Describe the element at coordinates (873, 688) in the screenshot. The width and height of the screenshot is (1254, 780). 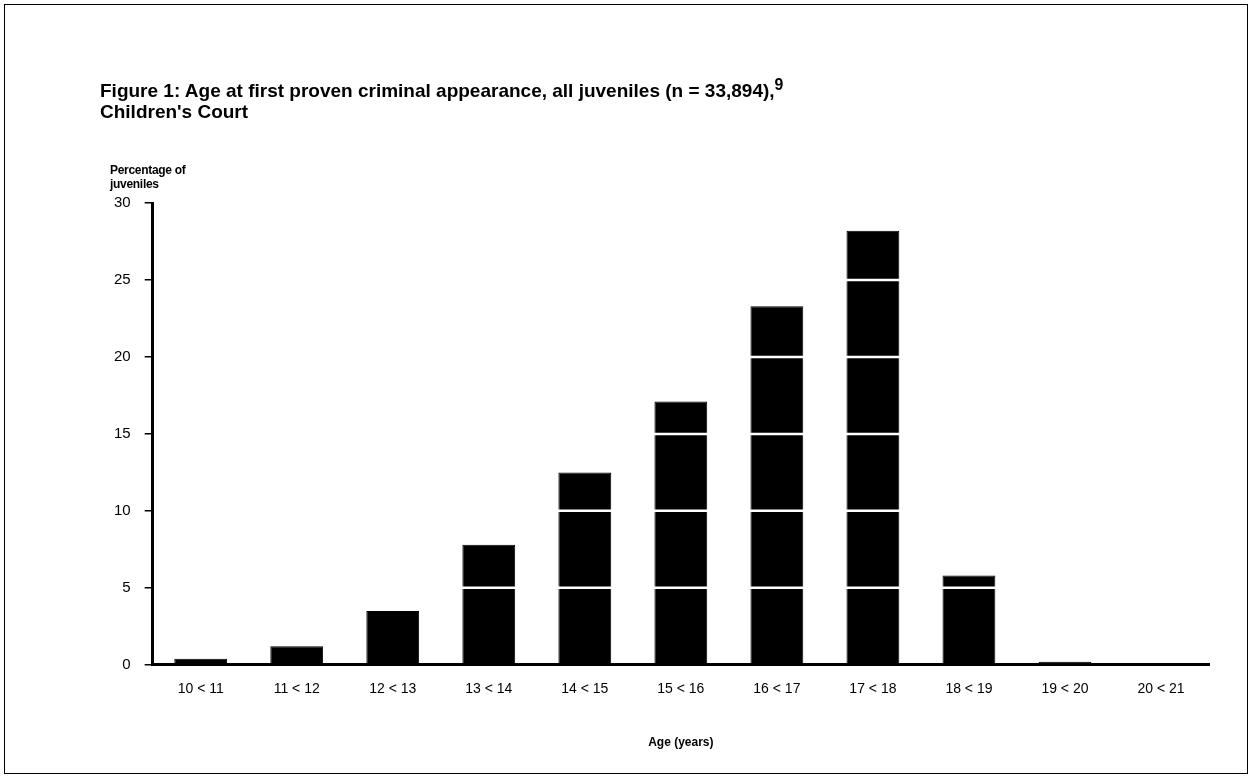
I see `x-tick-label: 17 < 18` at that location.